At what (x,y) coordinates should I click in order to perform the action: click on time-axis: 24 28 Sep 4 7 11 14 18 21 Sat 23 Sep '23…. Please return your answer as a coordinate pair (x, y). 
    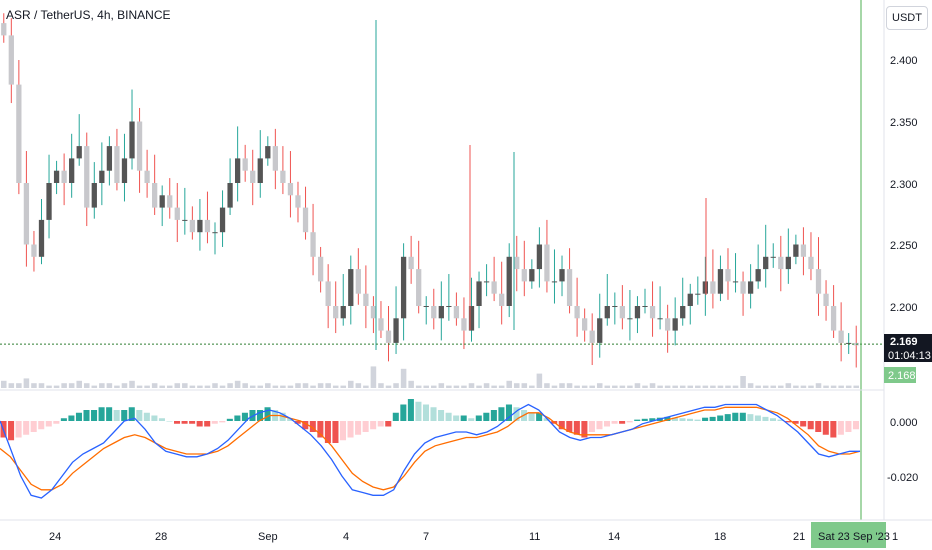
    Looking at the image, I should click on (466, 533).